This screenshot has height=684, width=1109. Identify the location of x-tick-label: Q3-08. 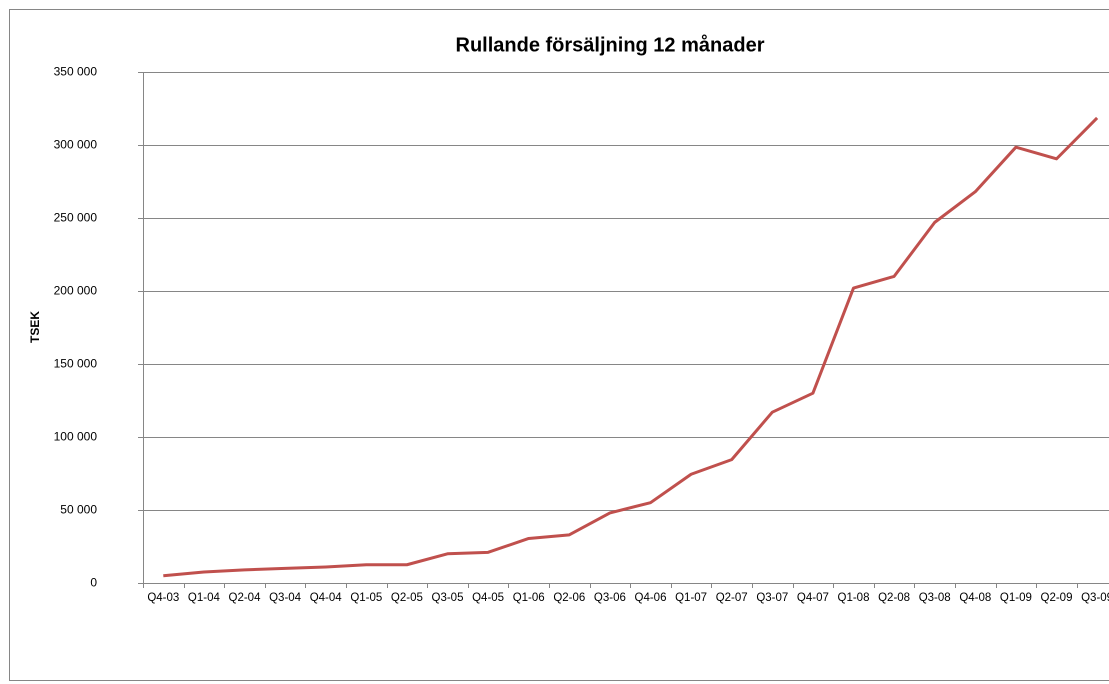
(935, 598).